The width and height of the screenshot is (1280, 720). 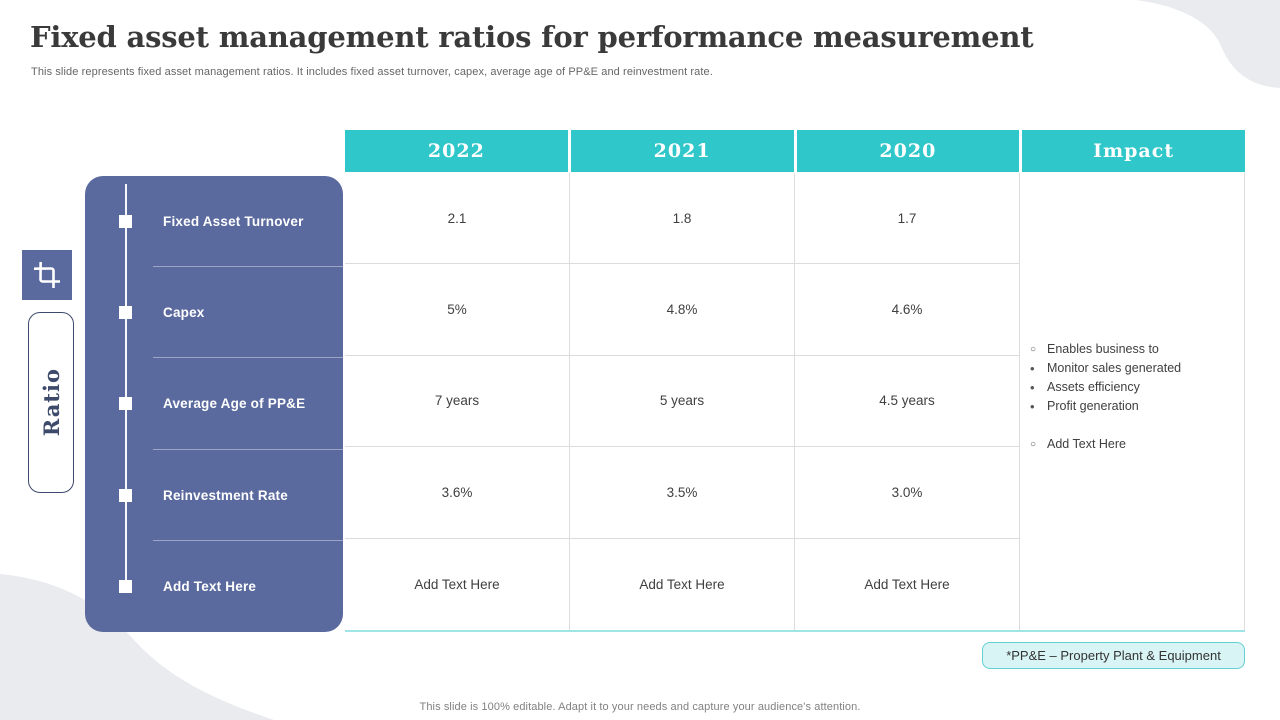 I want to click on row-label: Capex, so click(x=184, y=313).